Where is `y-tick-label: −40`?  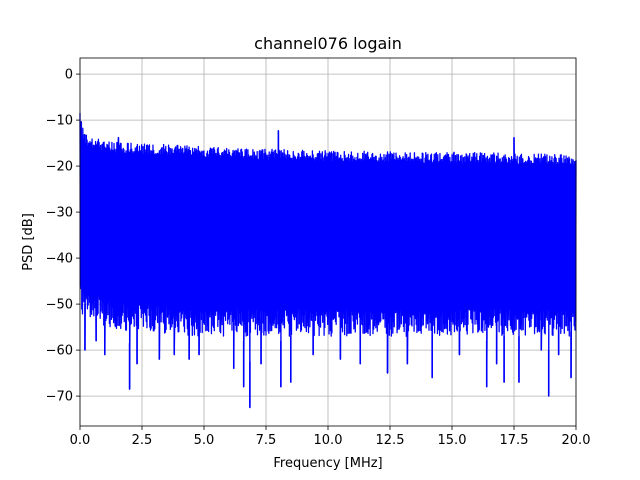
y-tick-label: −40 is located at coordinates (59, 259).